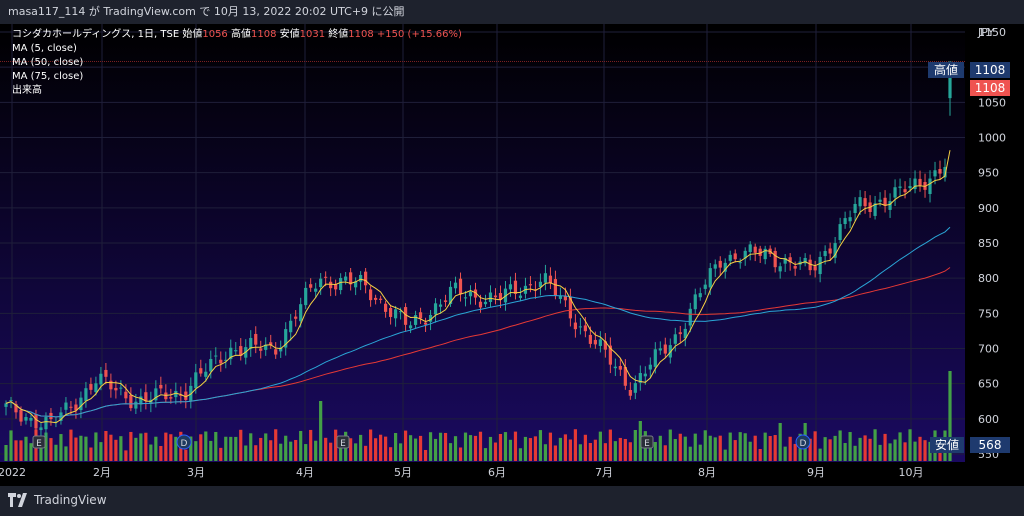  What do you see at coordinates (988, 384) in the screenshot?
I see `price-tick-label: 650` at bounding box center [988, 384].